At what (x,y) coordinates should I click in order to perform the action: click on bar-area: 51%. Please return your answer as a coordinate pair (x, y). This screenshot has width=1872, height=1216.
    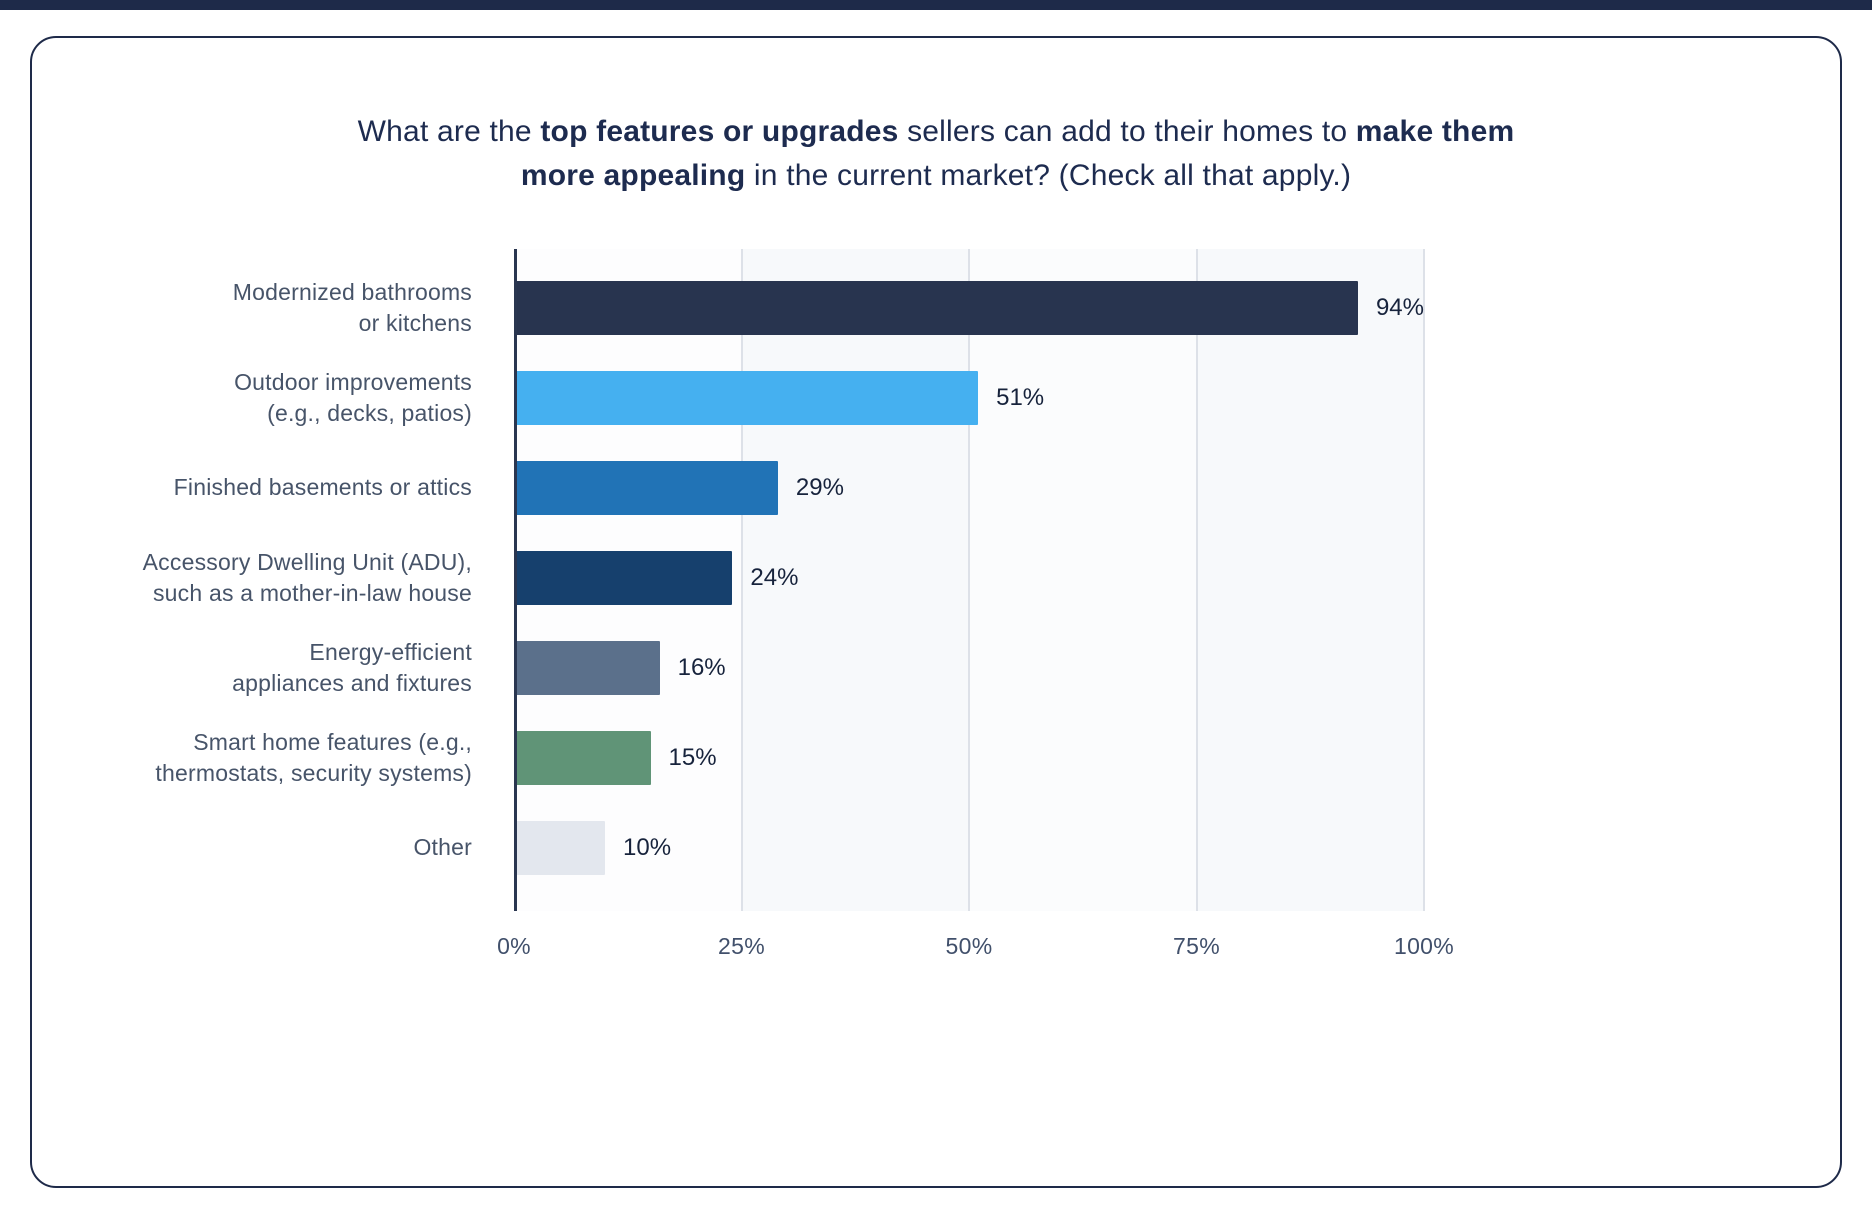
    Looking at the image, I should click on (969, 398).